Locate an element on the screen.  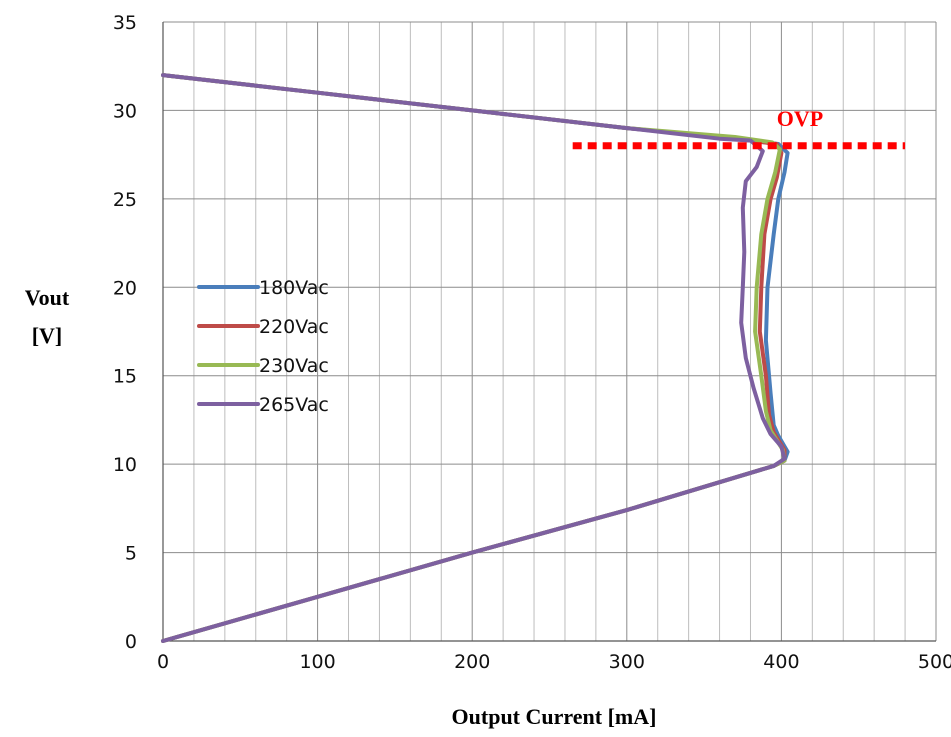
y-axis-title: Vout [V] is located at coordinates (47, 316).